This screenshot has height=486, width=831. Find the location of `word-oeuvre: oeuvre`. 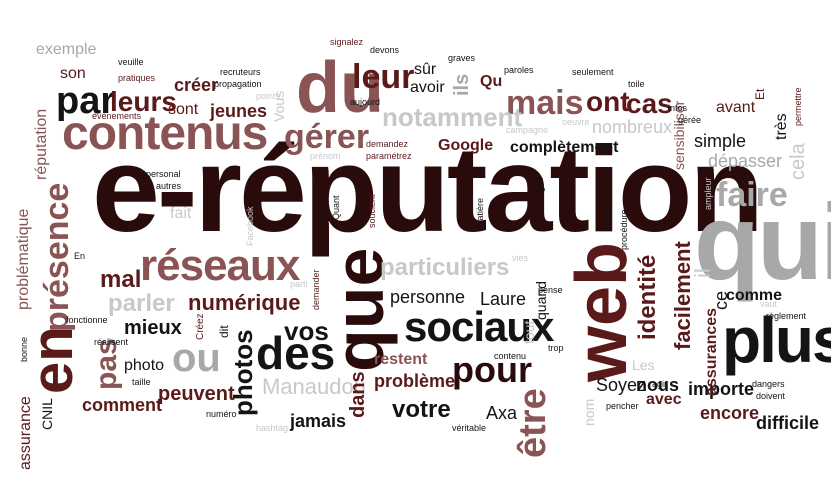

word-oeuvre: oeuvre is located at coordinates (576, 122).